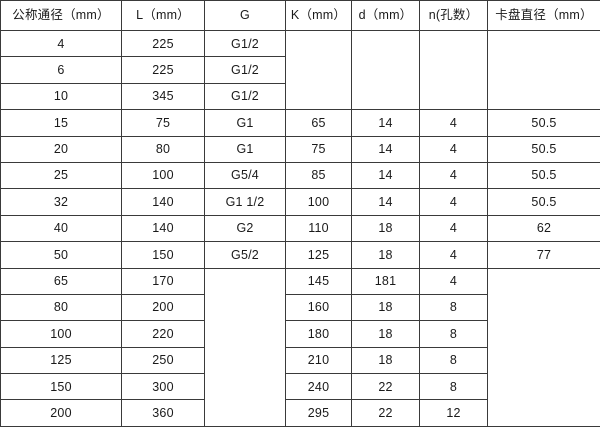  Describe the element at coordinates (319, 149) in the screenshot. I see `cell-k: 75` at that location.